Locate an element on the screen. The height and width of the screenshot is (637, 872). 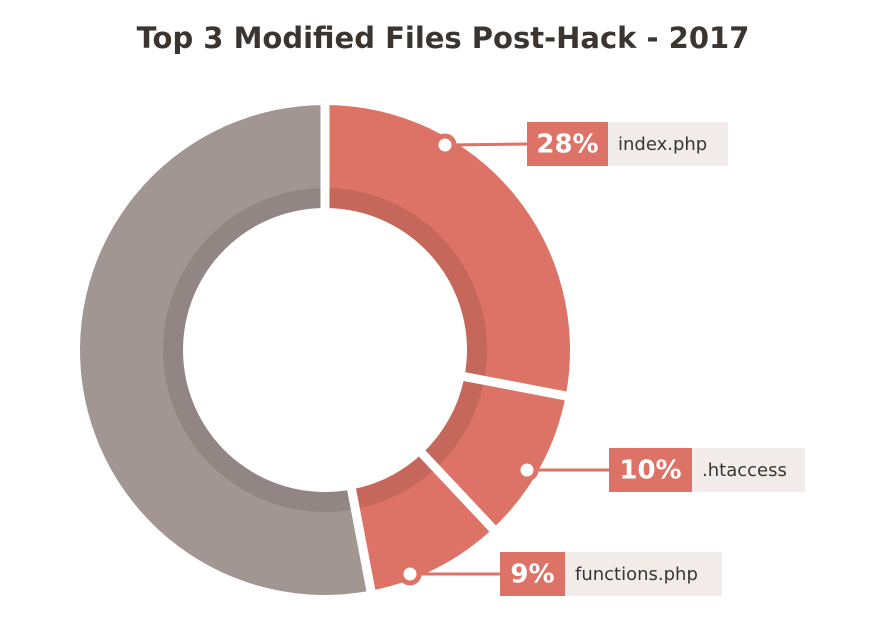
file-name: .htaccess is located at coordinates (744, 470).